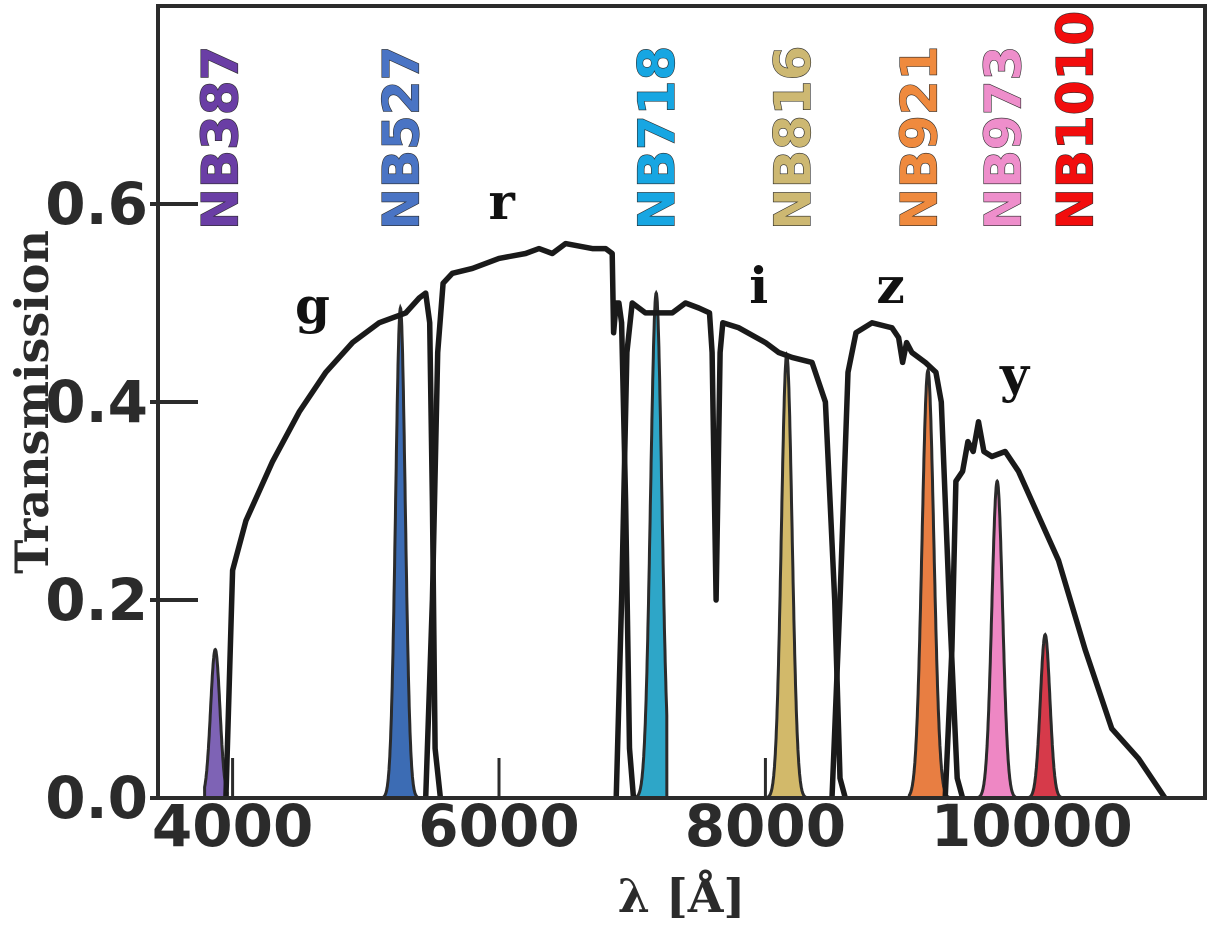 The image size is (1210, 929). Describe the element at coordinates (657, 138) in the screenshot. I see `nb-label-nb718: NB718` at that location.